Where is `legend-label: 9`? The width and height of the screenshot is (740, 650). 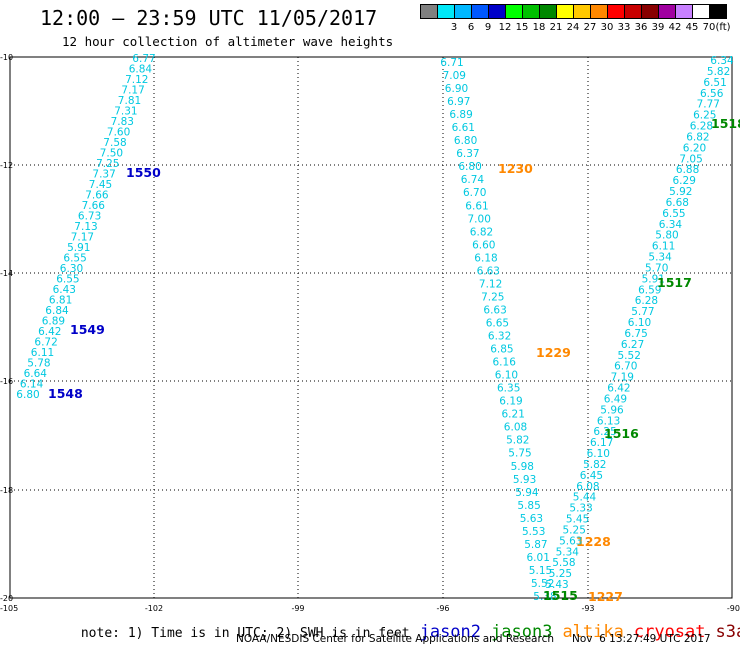
legend-label: 9 is located at coordinates (488, 27).